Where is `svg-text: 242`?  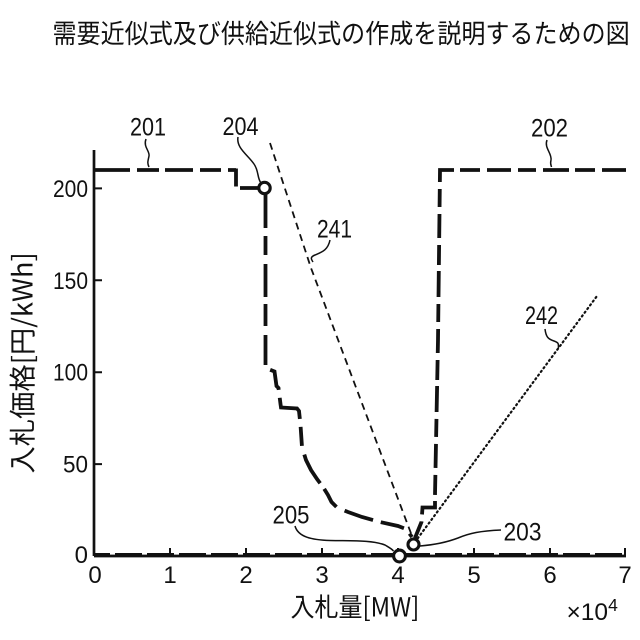
svg-text: 242 is located at coordinates (541, 316).